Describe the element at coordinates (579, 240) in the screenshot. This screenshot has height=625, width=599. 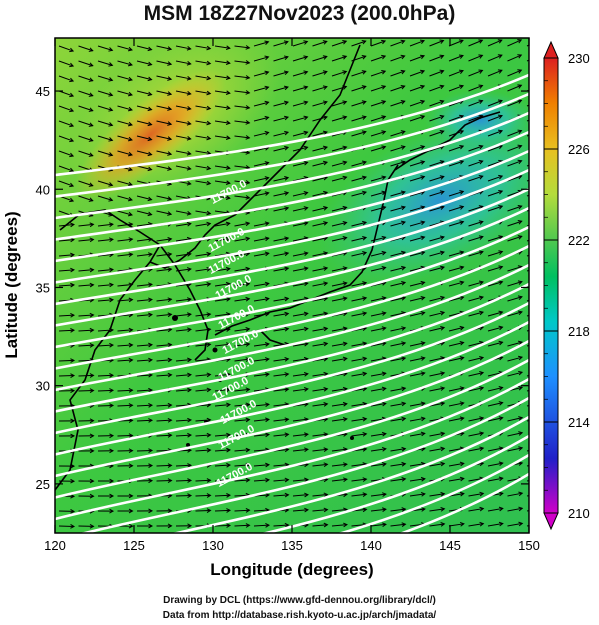
I see `colorbar-tick-label: 222` at that location.